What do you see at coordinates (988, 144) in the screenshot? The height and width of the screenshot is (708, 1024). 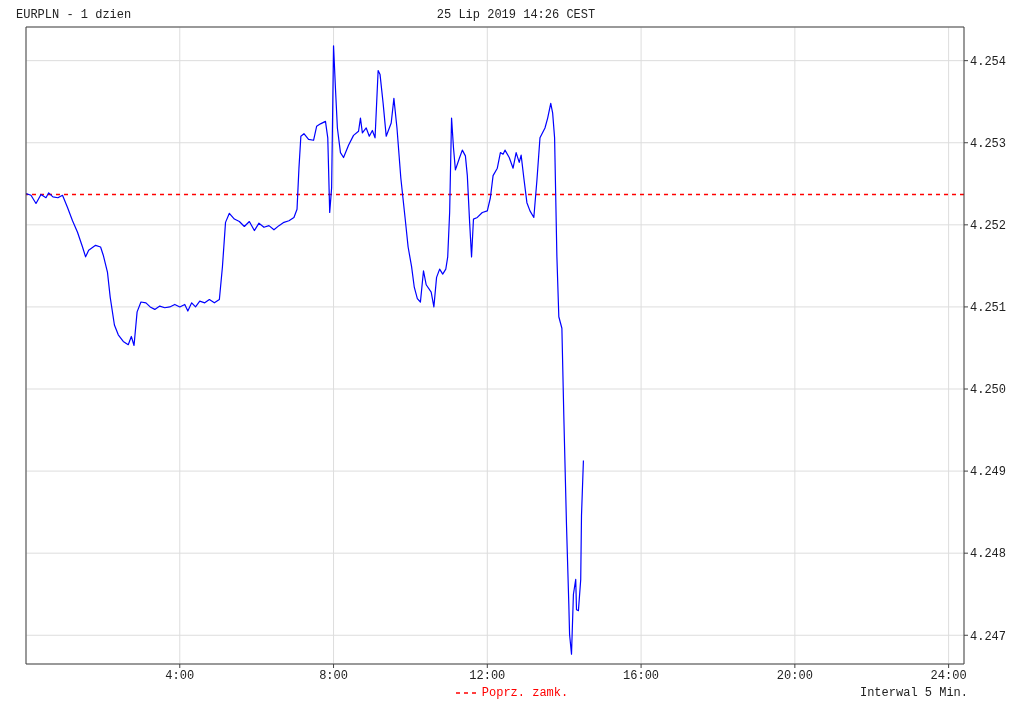 I see `y-tick-label: 4.253` at bounding box center [988, 144].